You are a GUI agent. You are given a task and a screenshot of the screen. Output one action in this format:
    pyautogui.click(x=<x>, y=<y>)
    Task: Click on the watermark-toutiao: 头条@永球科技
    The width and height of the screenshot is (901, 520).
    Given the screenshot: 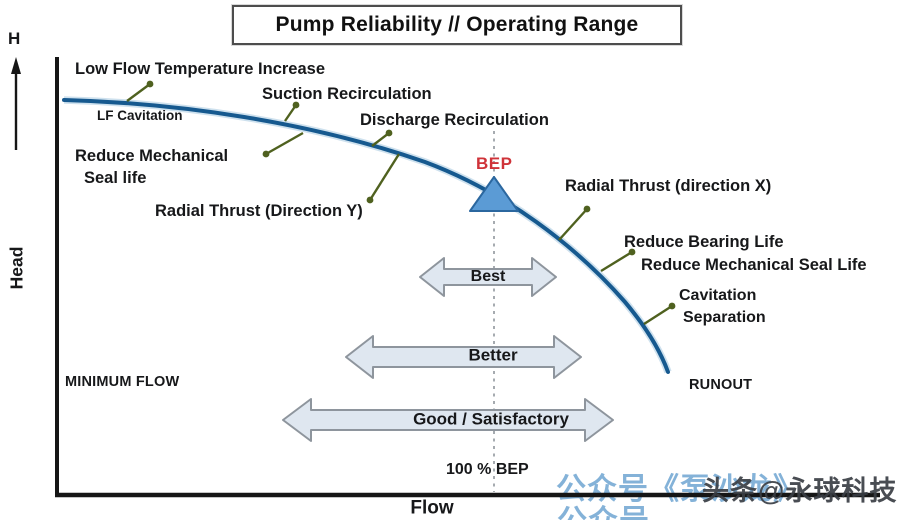 What is the action you would take?
    pyautogui.click(x=800, y=491)
    